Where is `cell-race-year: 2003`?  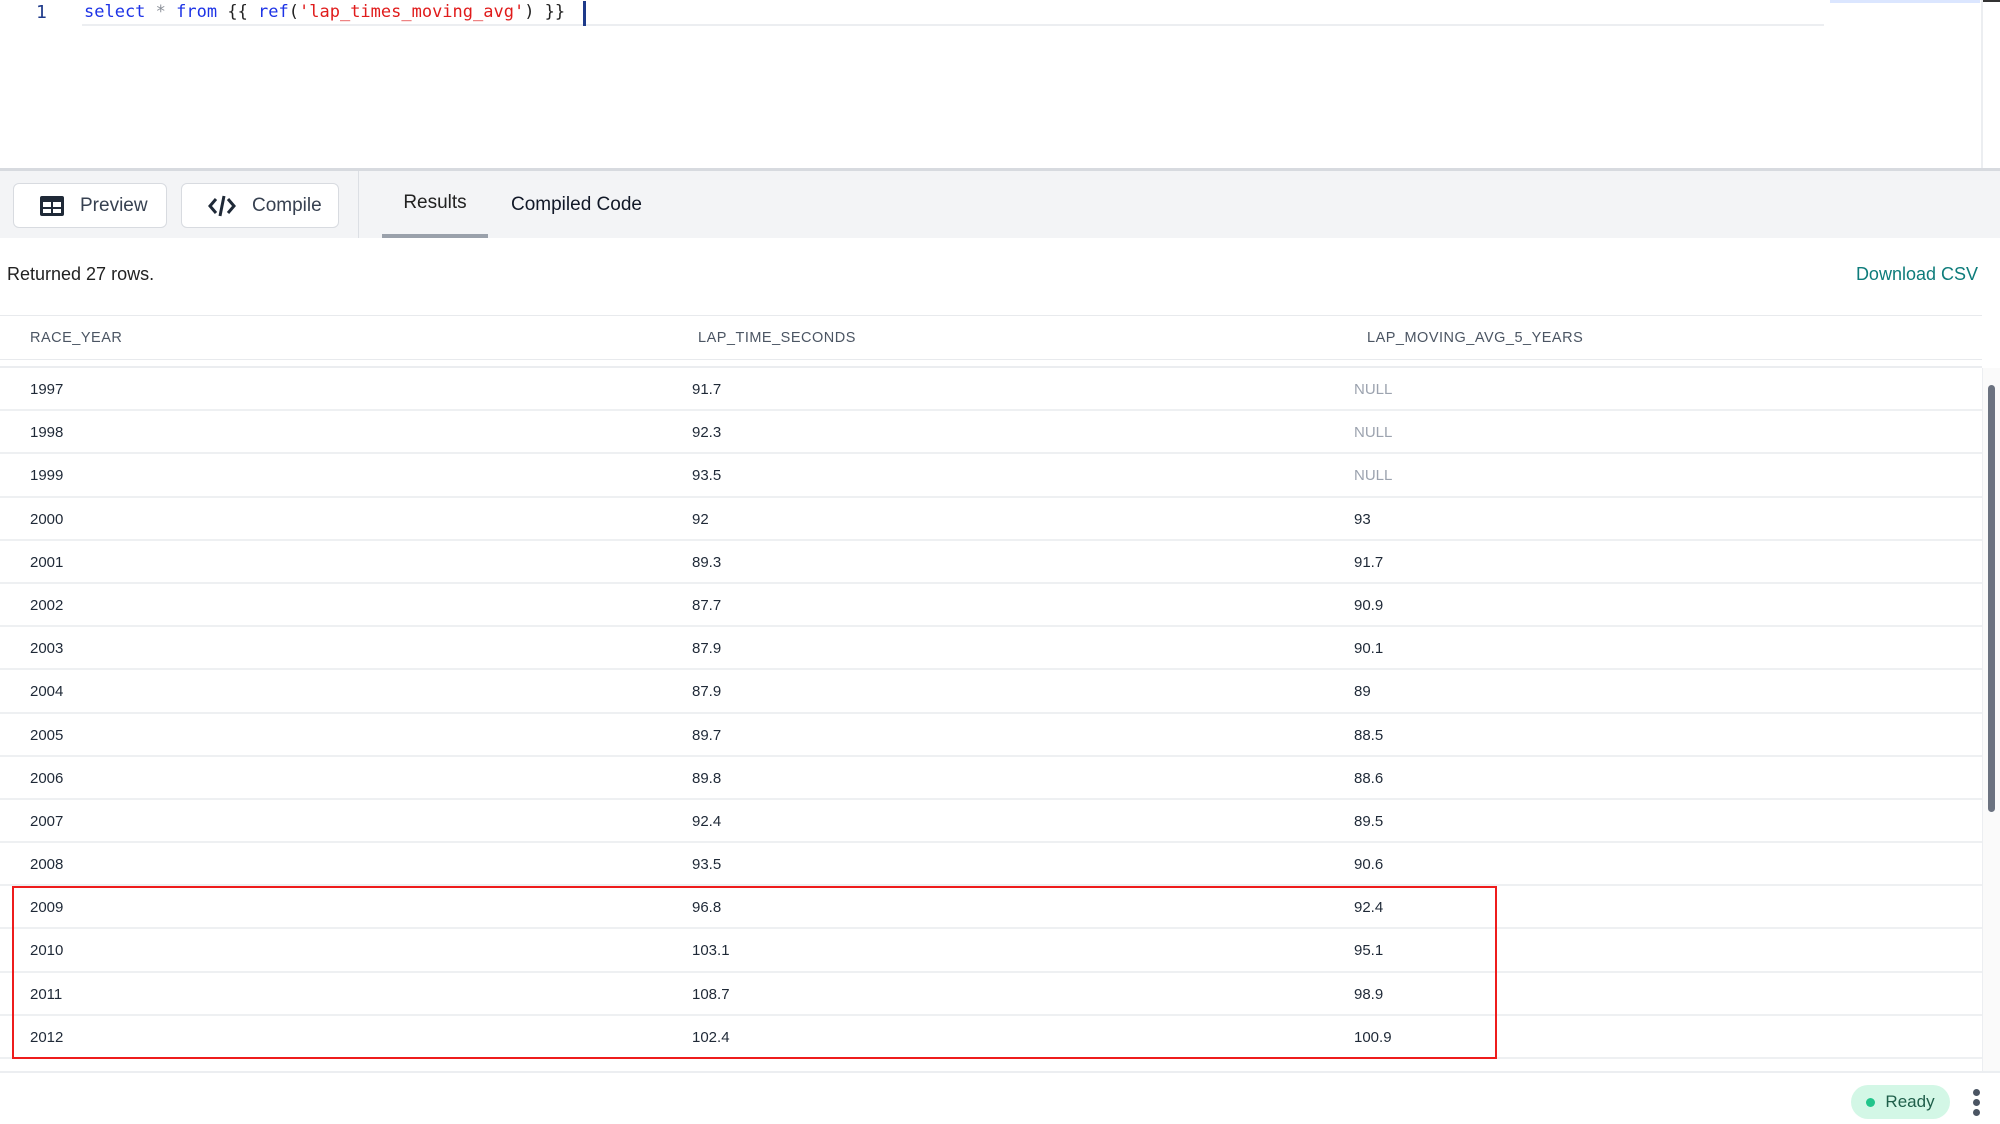 cell-race-year: 2003 is located at coordinates (47, 649).